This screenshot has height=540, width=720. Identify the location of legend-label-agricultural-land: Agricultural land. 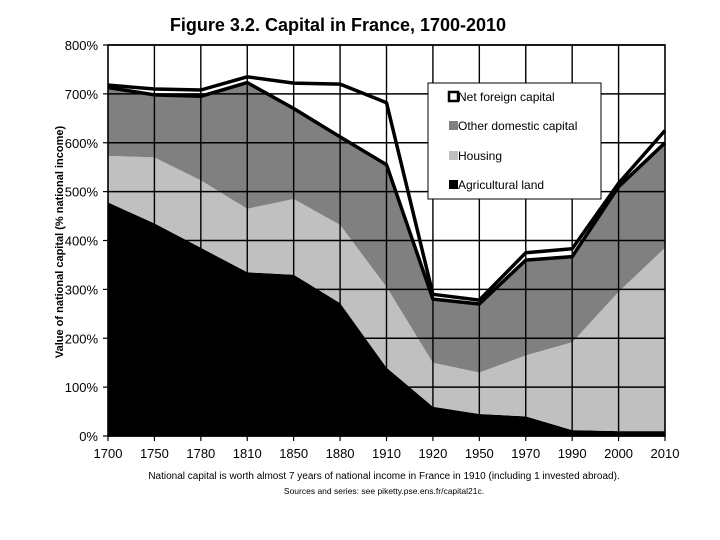
(501, 185).